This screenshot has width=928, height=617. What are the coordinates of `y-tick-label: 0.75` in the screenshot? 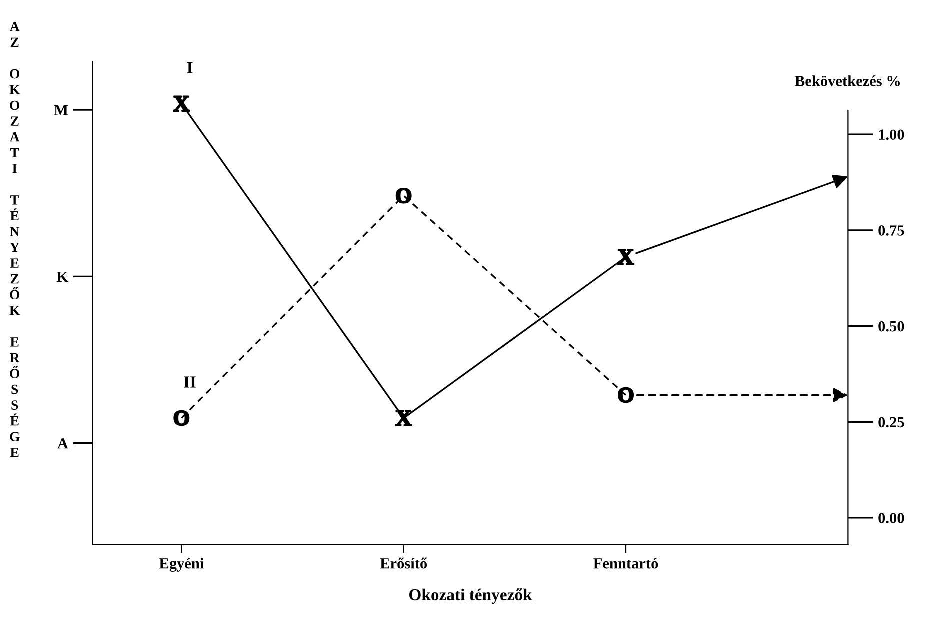 It's located at (891, 231).